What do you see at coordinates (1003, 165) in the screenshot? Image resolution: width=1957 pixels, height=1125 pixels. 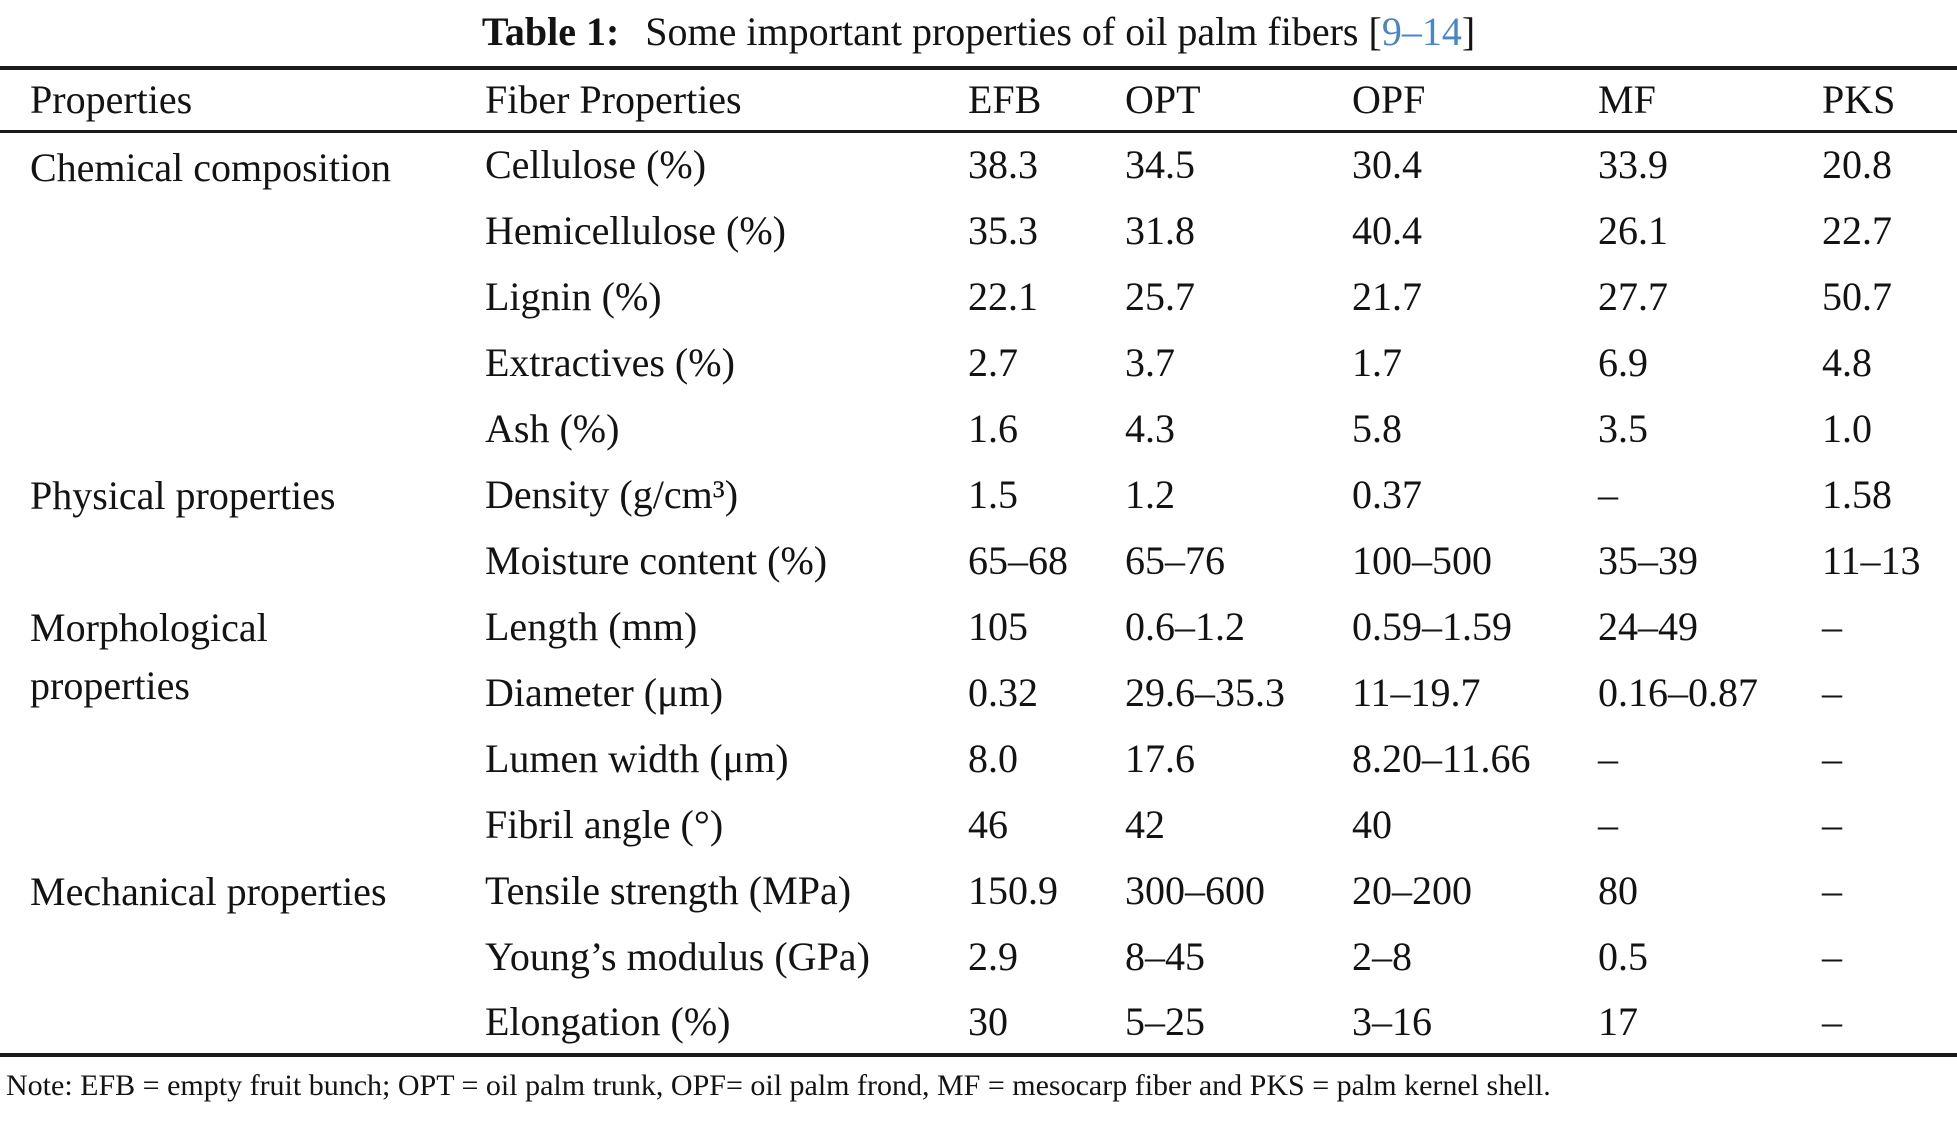 I see `value-cell: 38.3` at bounding box center [1003, 165].